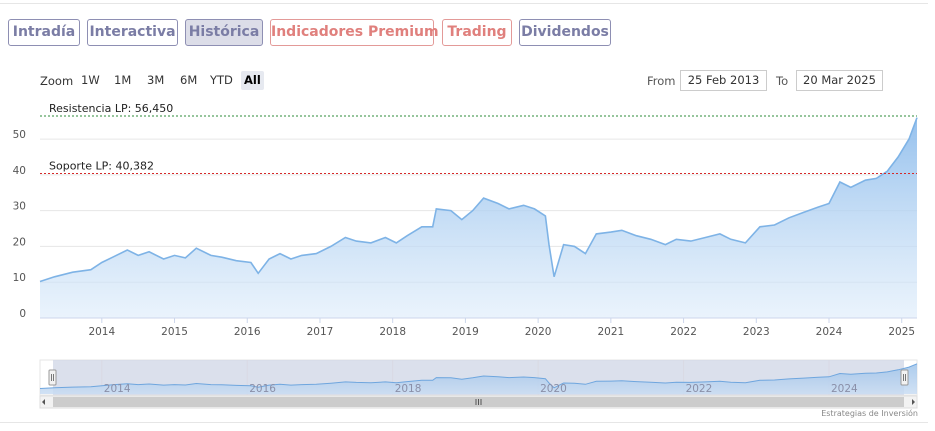  What do you see at coordinates (464, 3) in the screenshot?
I see `top-divider` at bounding box center [464, 3].